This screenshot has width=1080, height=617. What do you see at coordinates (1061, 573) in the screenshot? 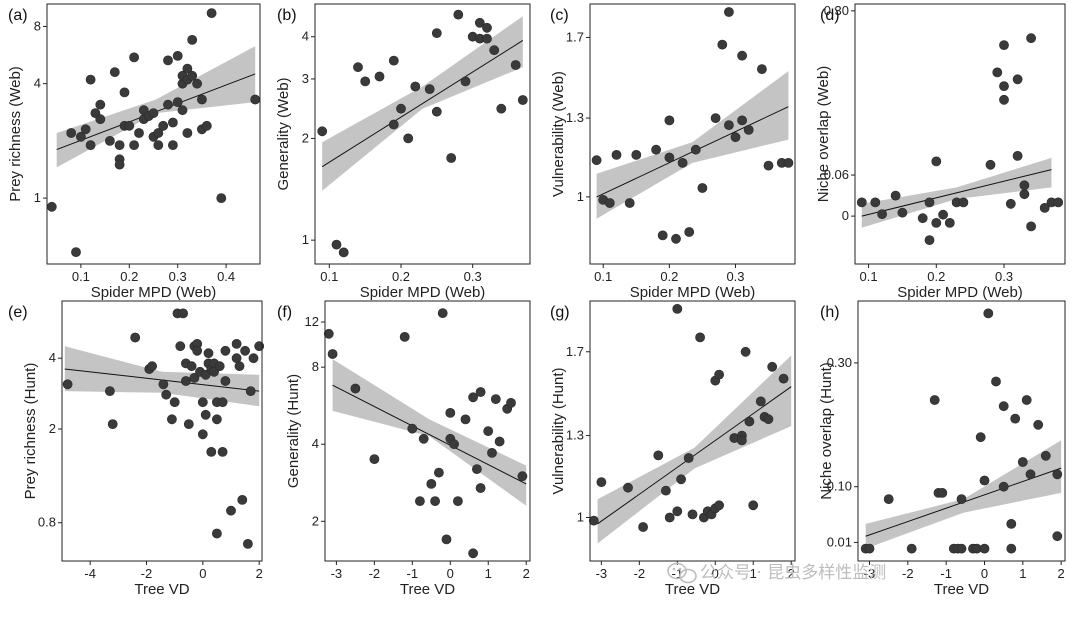
I see `x-tick-label: 2` at bounding box center [1061, 573].